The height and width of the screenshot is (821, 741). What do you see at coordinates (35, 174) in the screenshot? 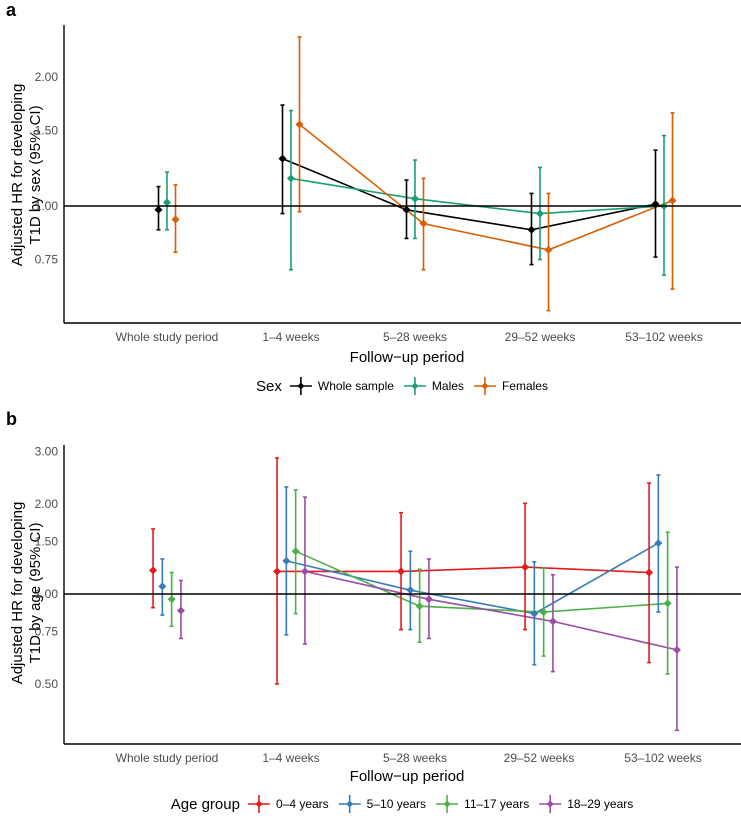
I see `panel-a-ylabel-line2: T1D by sex (95% CI)` at bounding box center [35, 174].